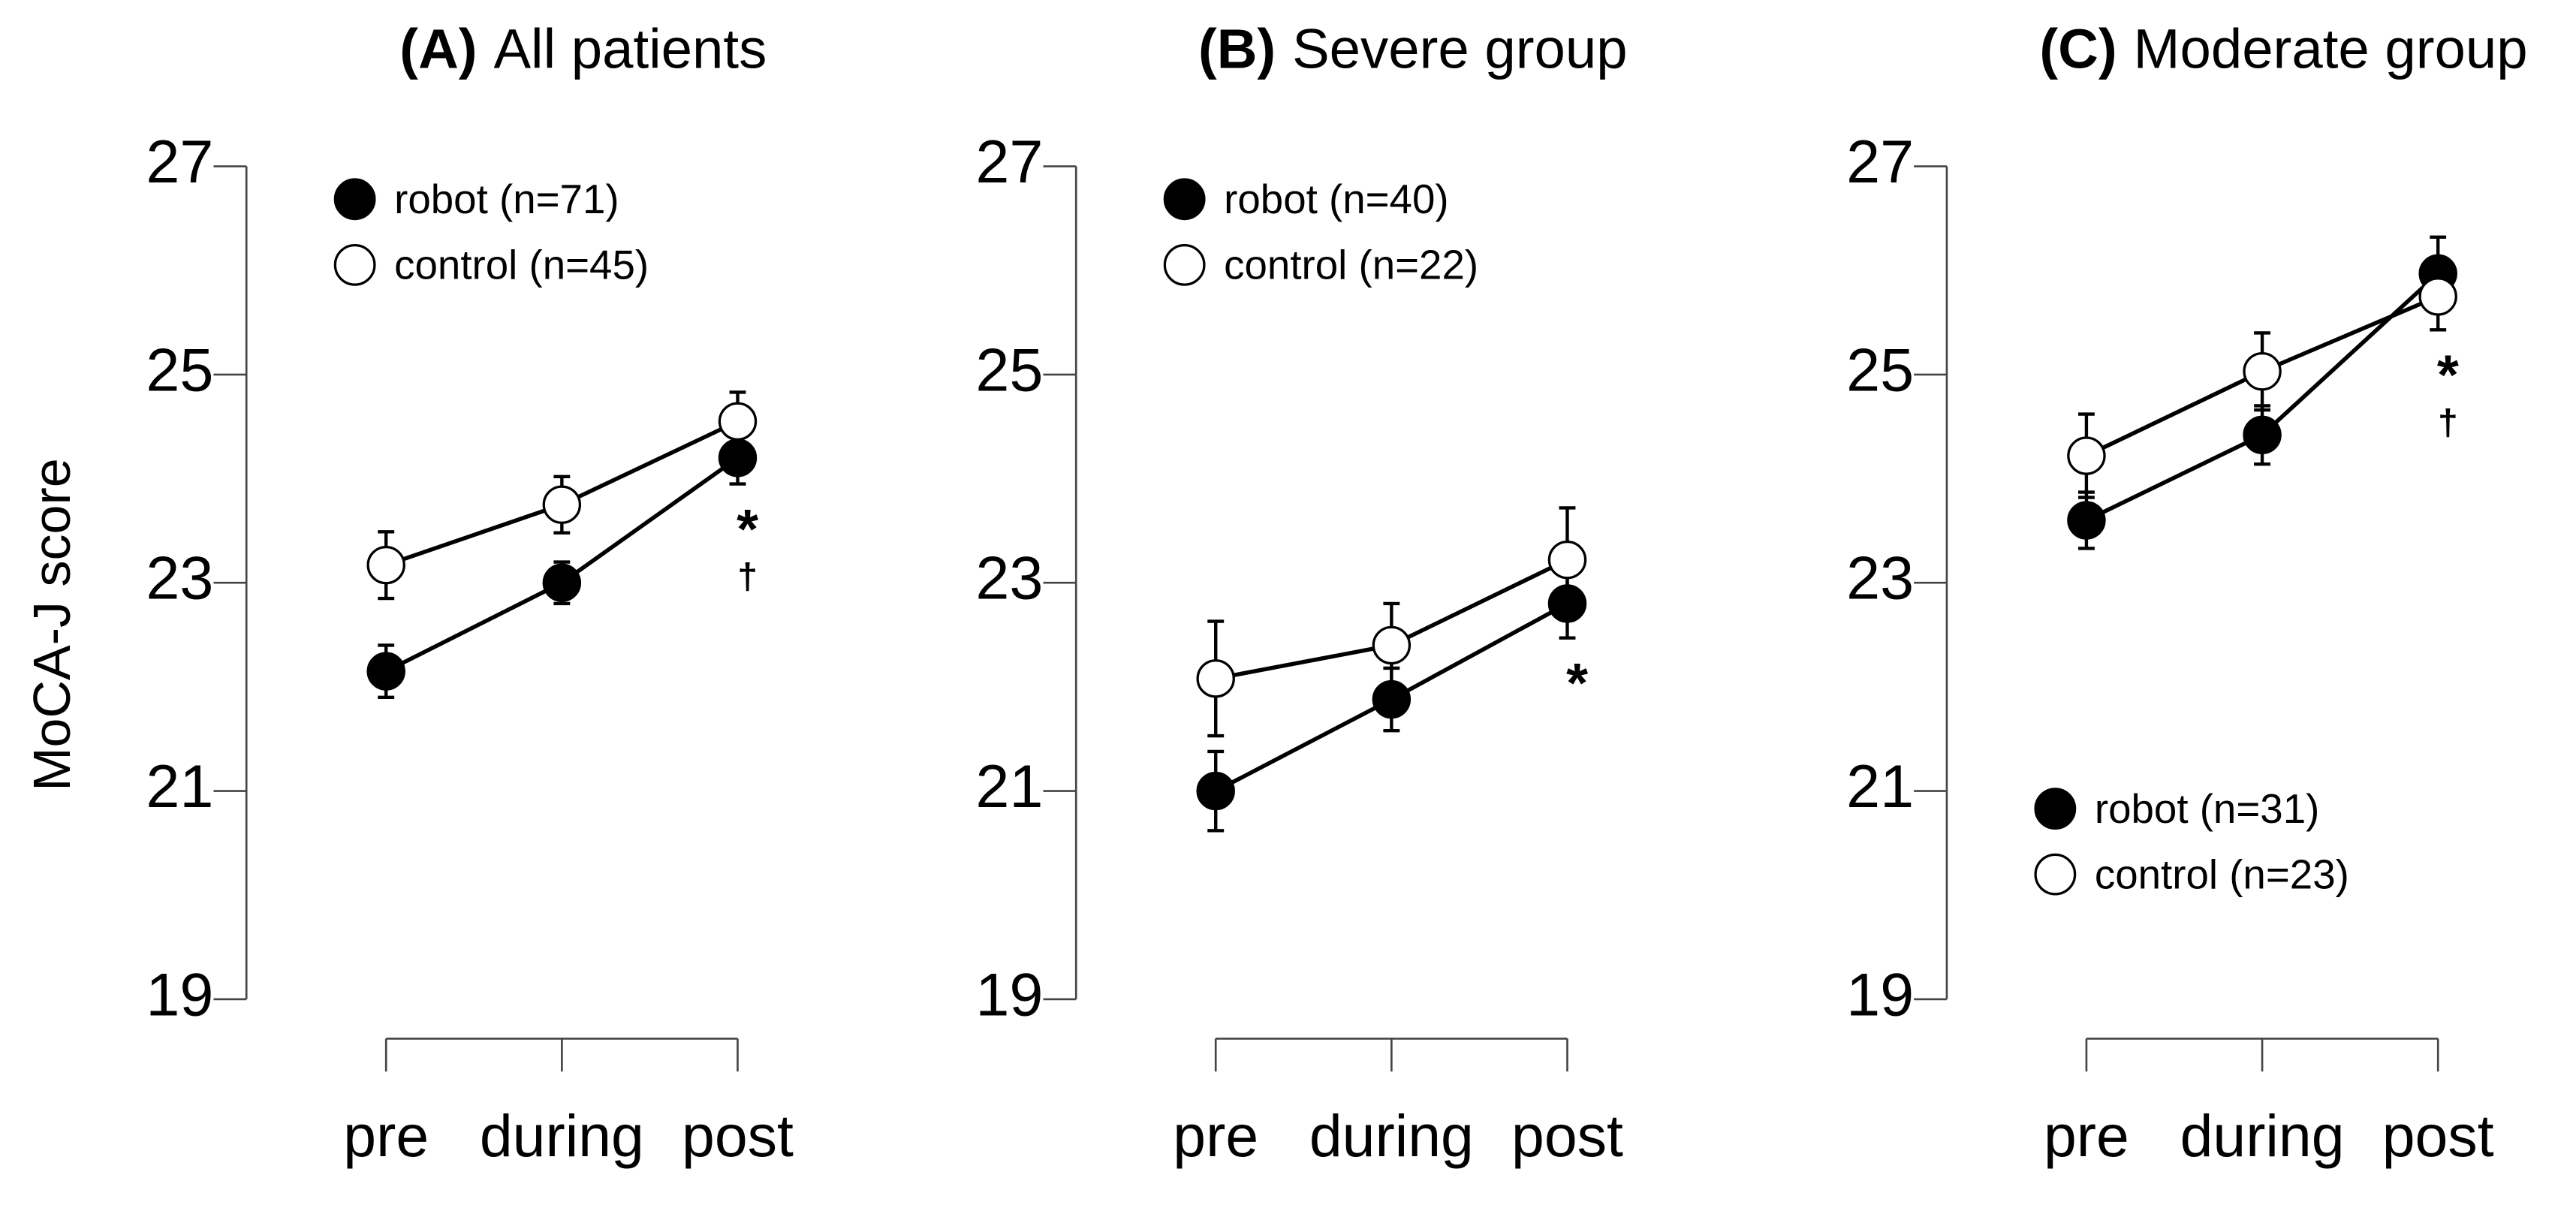  Describe the element at coordinates (1351, 265) in the screenshot. I see `legend-label: control (n=22)` at that location.